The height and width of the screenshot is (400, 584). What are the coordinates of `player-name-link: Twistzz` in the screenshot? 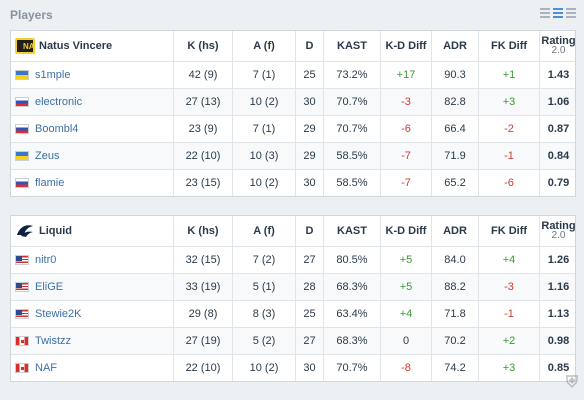 It's located at (53, 341).